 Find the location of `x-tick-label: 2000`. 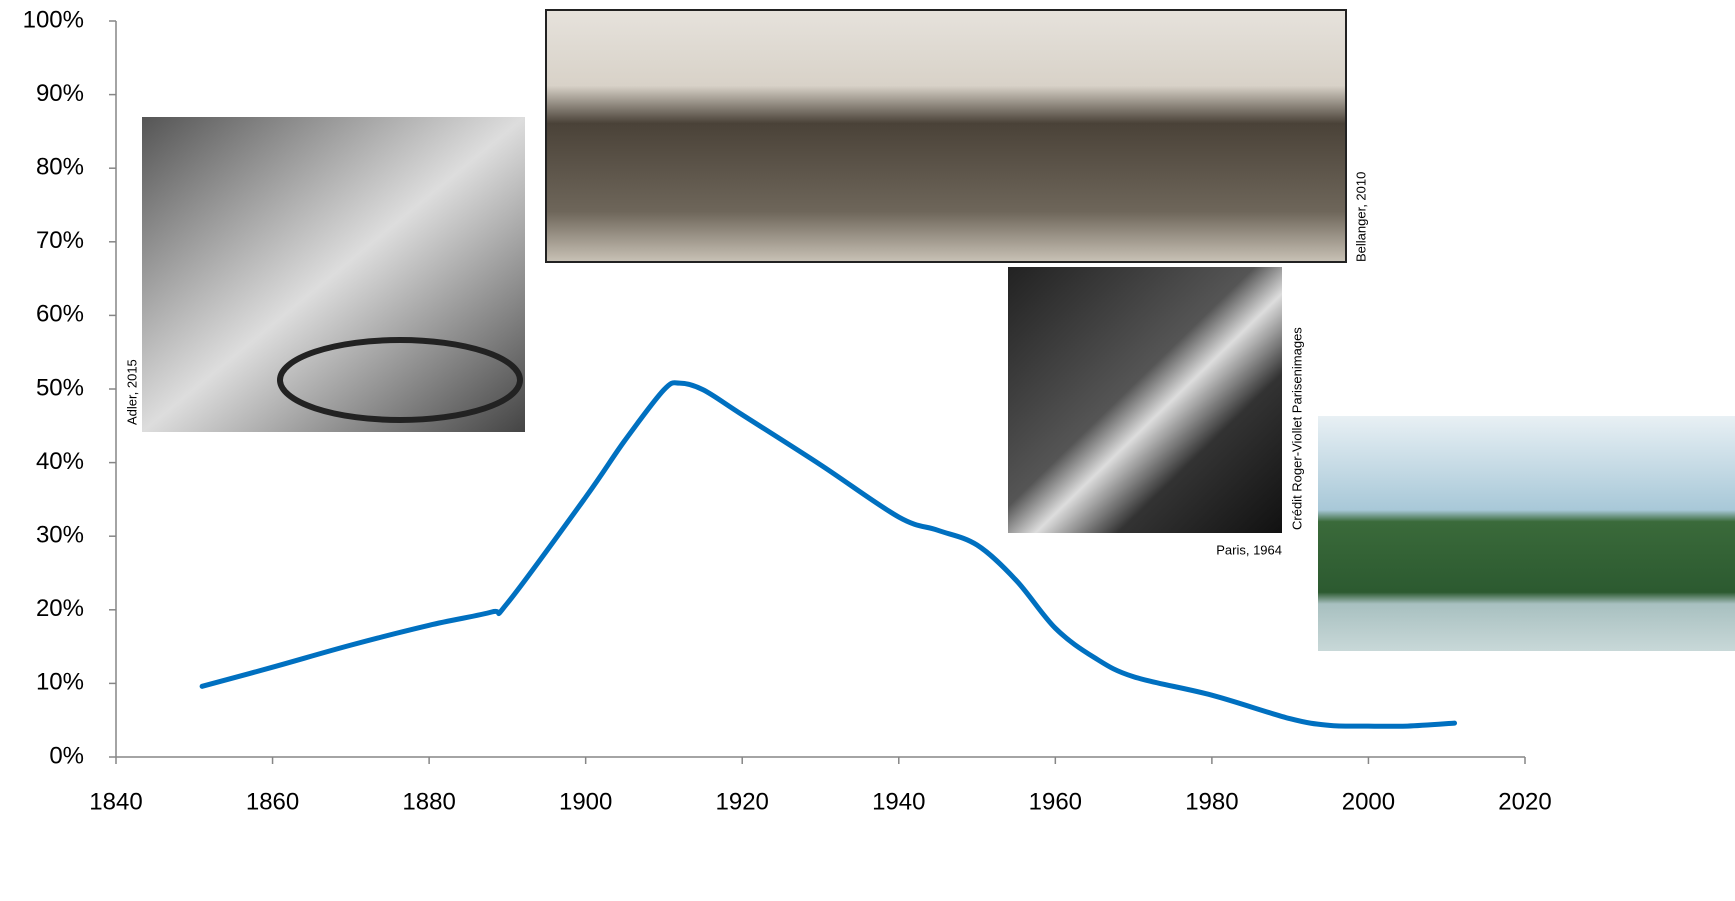

x-tick-label: 2000 is located at coordinates (1368, 801).